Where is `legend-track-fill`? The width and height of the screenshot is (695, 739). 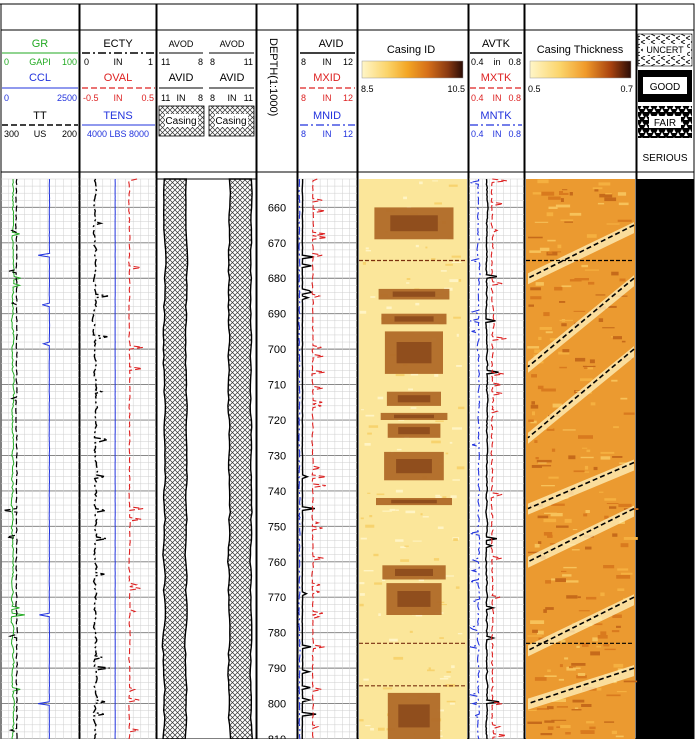
legend-track-fill is located at coordinates (665, 459).